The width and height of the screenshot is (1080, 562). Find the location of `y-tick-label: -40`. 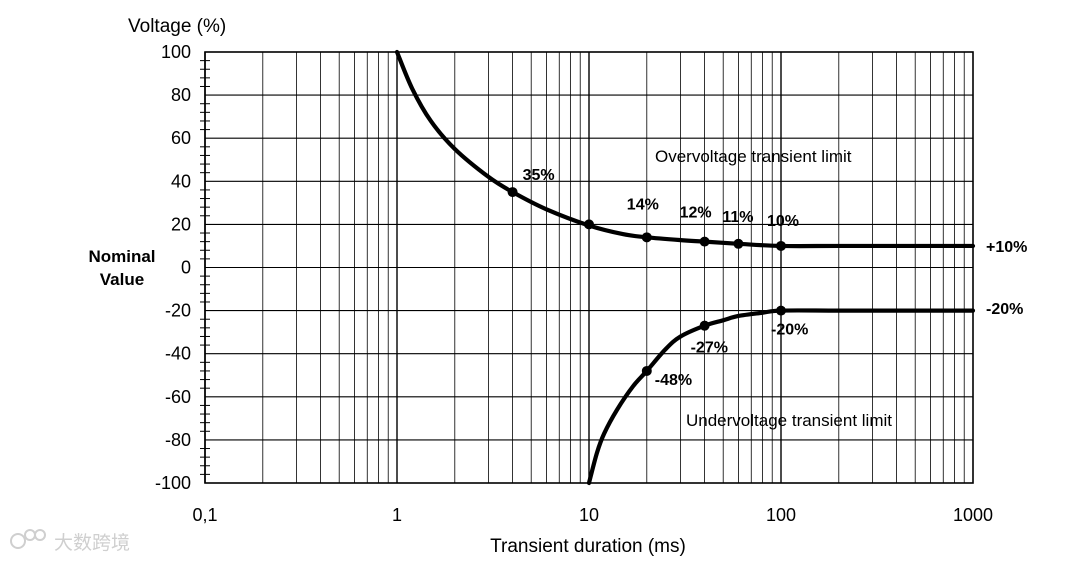

y-tick-label: -40 is located at coordinates (178, 354).